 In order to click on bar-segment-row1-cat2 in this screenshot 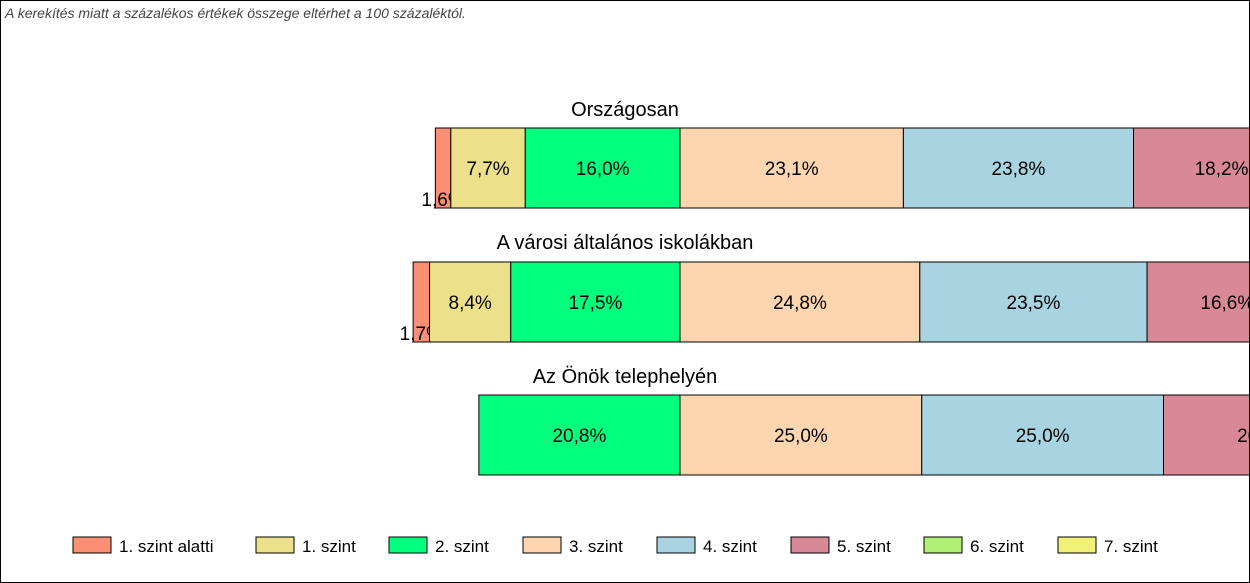, I will do `click(595, 302)`.